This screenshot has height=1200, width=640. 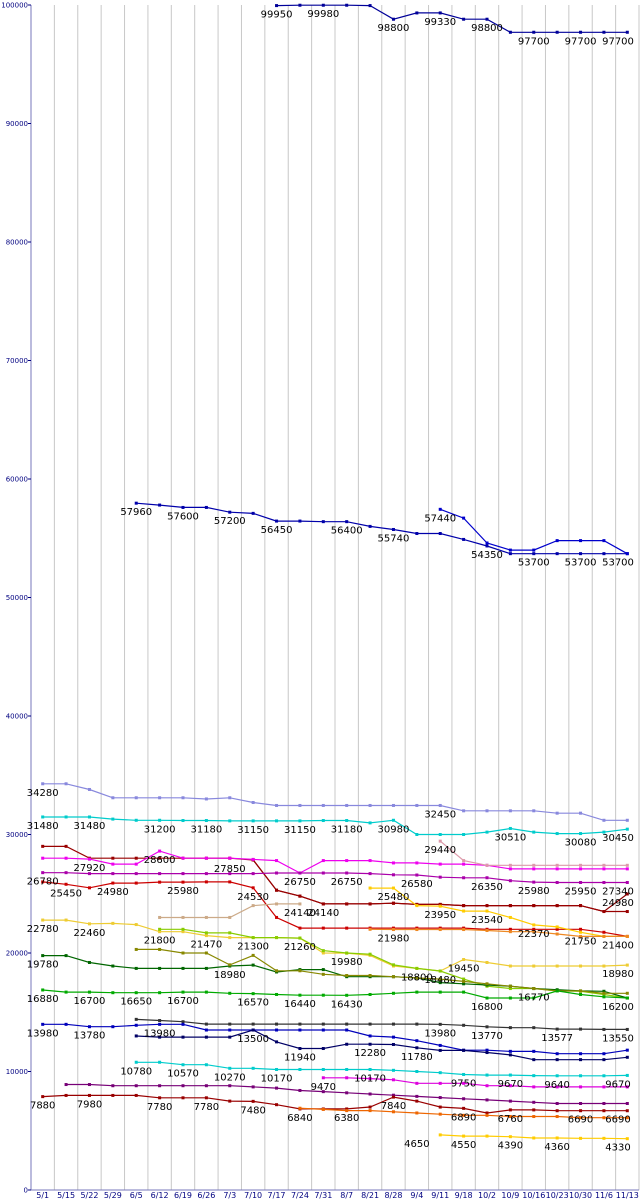 What do you see at coordinates (346, 1118) in the screenshot?
I see `data-label: 6380` at bounding box center [346, 1118].